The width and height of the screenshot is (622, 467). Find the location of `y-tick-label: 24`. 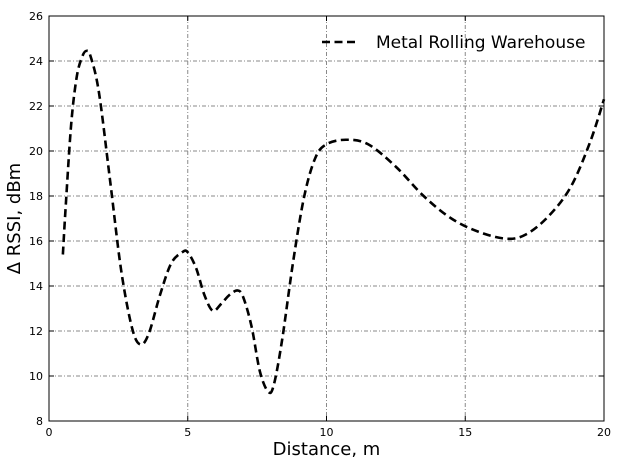

y-tick-label: 24 is located at coordinates (36, 61).